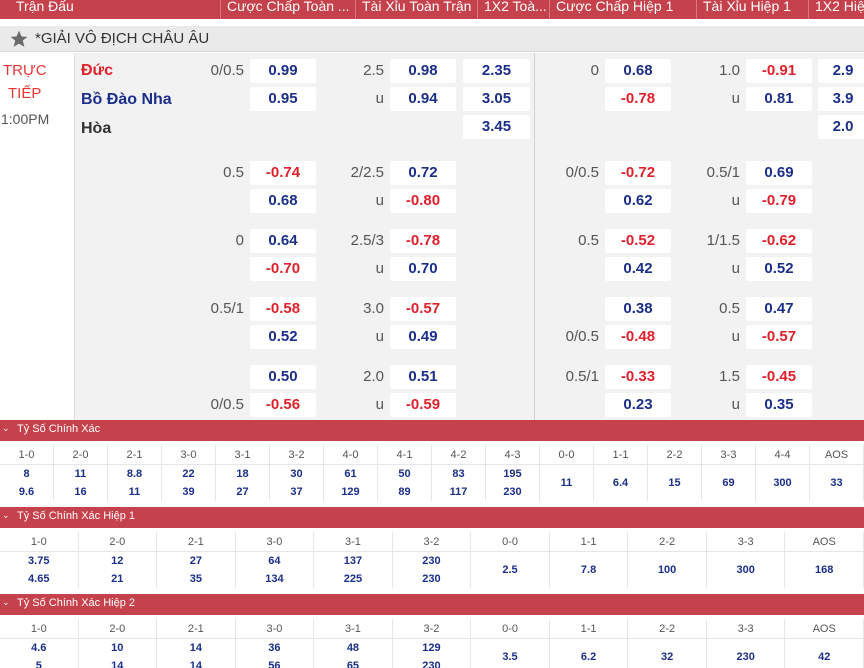 The width and height of the screenshot is (864, 668). I want to click on h1-odds-3-1: -0.48, so click(638, 337).